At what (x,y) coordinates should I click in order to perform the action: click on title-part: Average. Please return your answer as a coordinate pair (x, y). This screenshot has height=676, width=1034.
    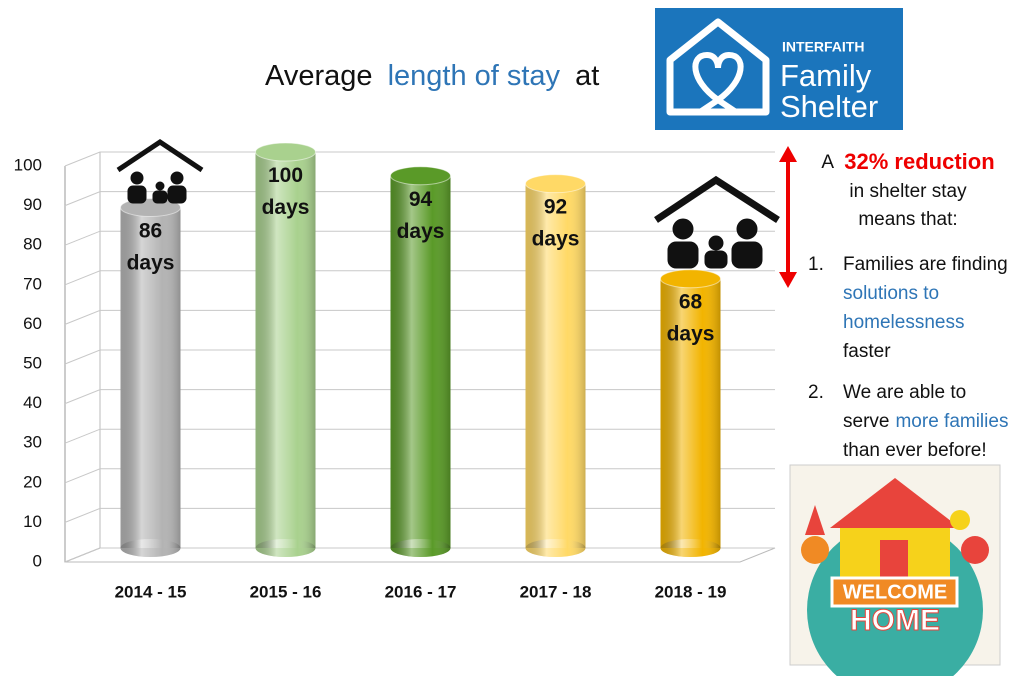
    Looking at the image, I should click on (319, 76).